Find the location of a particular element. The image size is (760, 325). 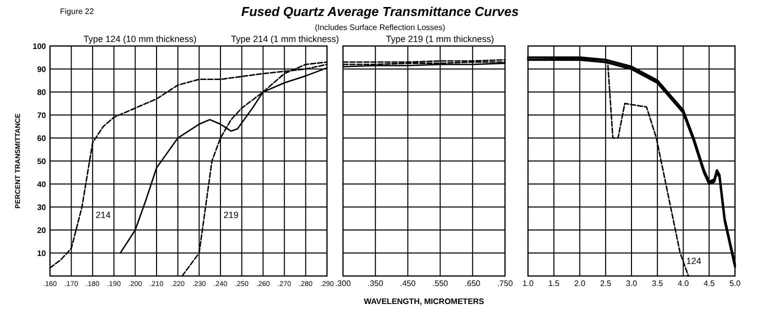

y-tick-label: 50 is located at coordinates (42, 161).